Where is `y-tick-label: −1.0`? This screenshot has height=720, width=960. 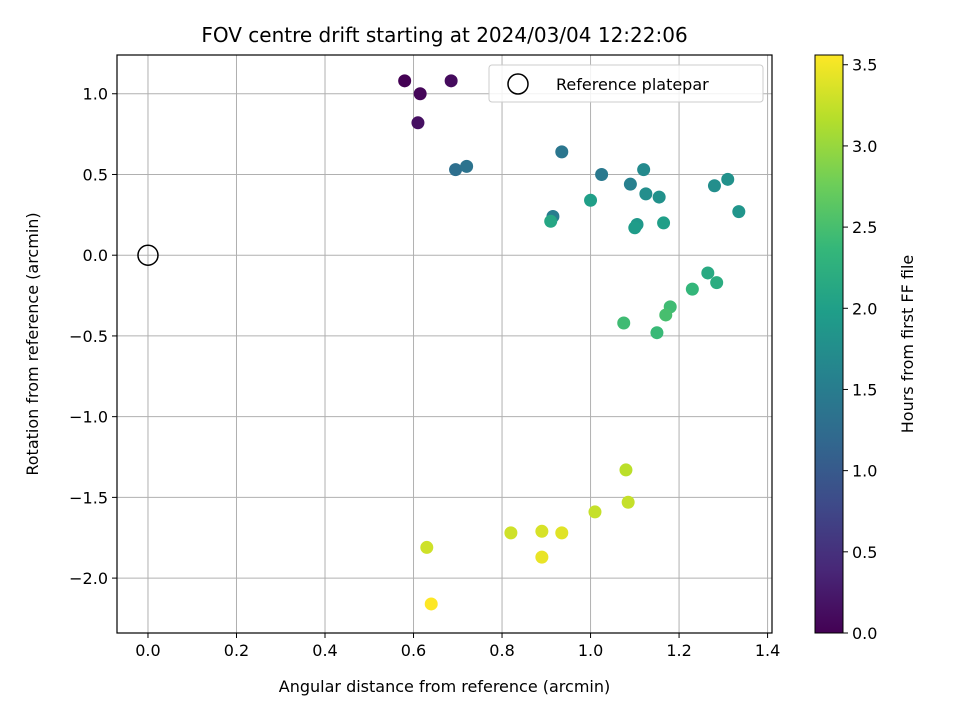
y-tick-label: −1.0 is located at coordinates (88, 417).